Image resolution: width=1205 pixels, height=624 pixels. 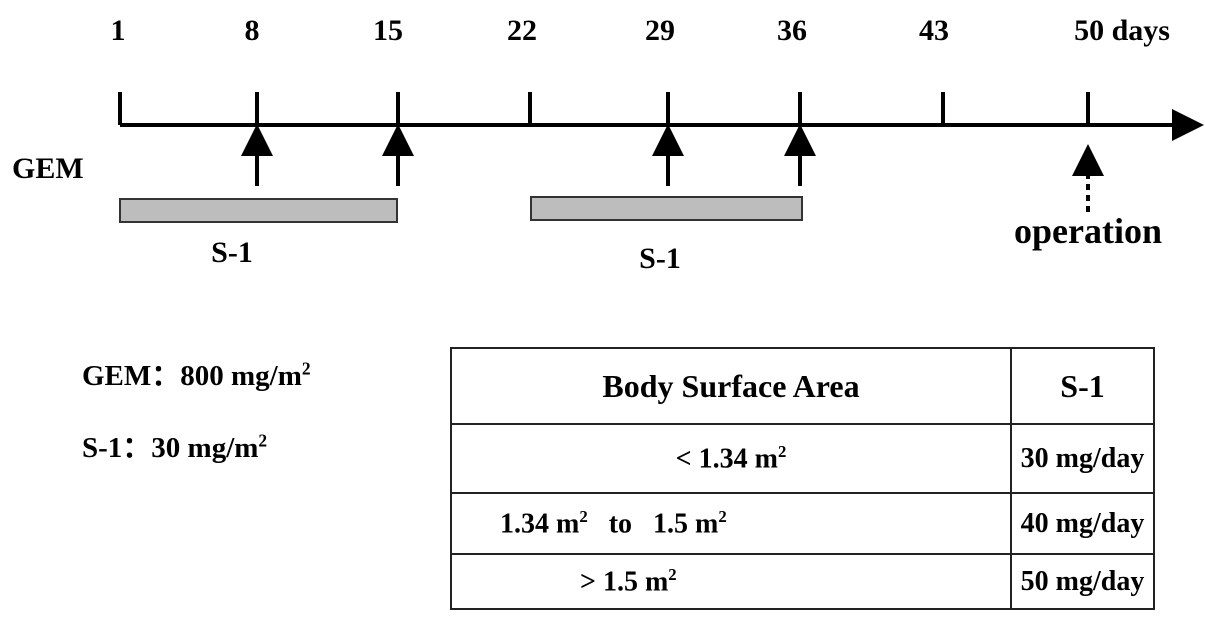 I want to click on header-bsa: Body Surface Area, so click(x=731, y=386).